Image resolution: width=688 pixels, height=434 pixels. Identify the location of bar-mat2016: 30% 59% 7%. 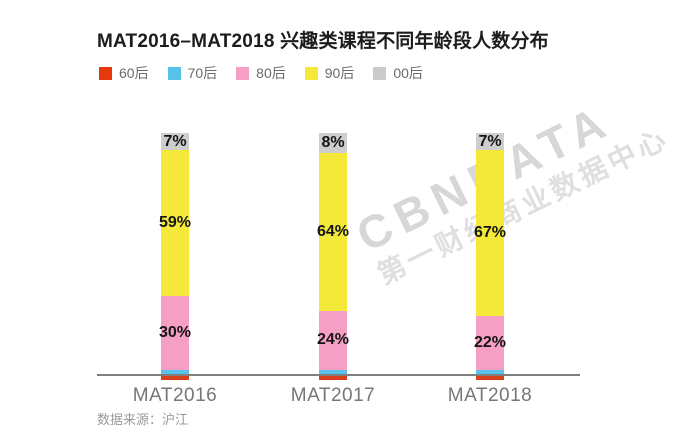
(175, 256).